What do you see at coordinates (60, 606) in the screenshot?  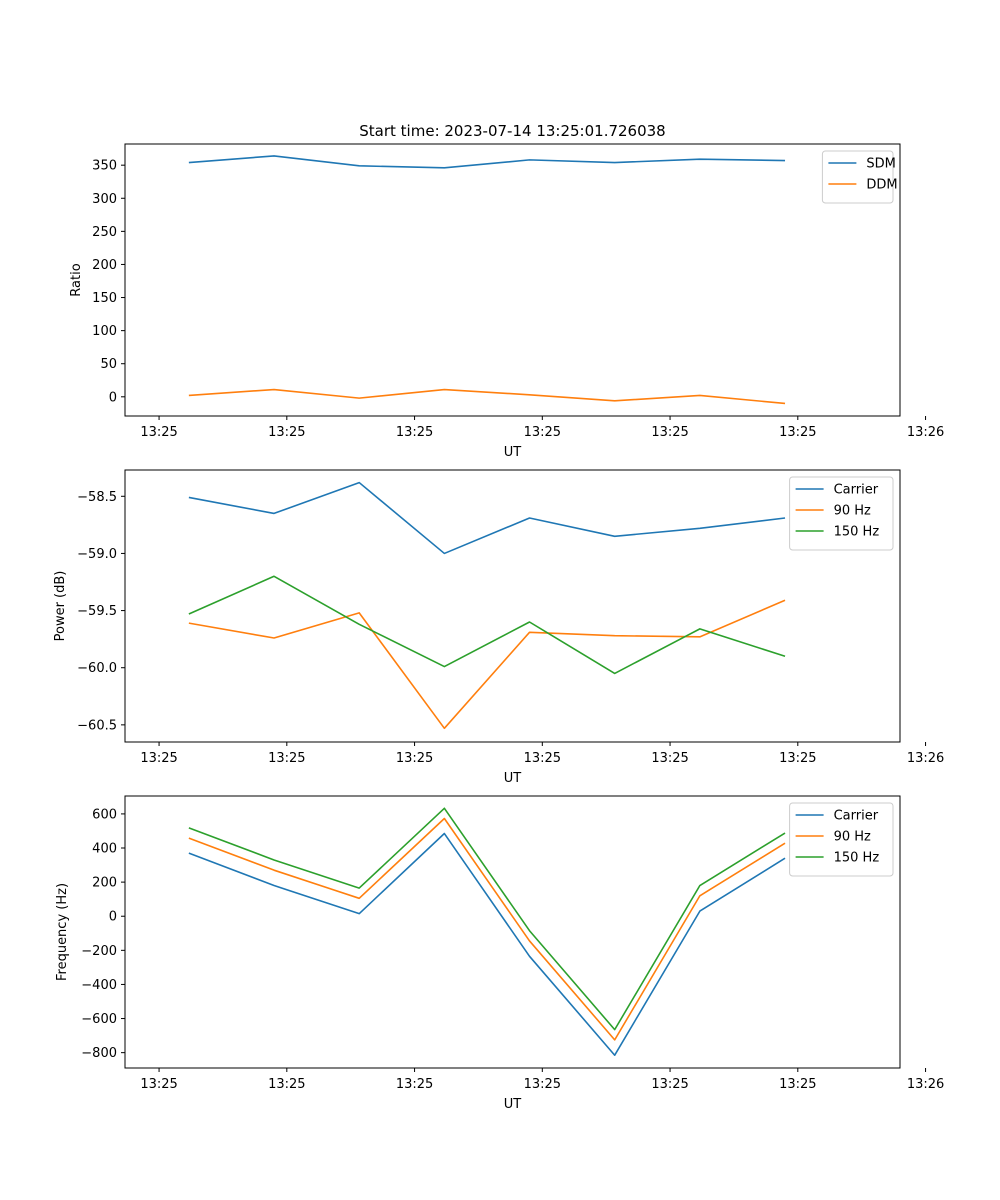 I see `y-axis-label: Power (dB)` at bounding box center [60, 606].